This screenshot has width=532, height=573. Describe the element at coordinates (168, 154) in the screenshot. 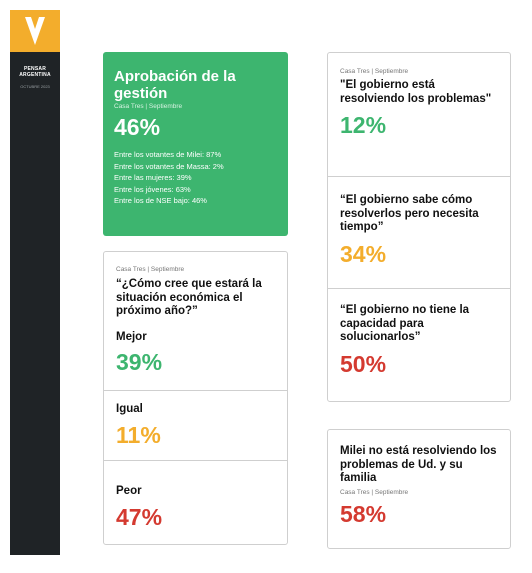

I see `approval-detail: Entre los votantes de Milei: 87%` at that location.